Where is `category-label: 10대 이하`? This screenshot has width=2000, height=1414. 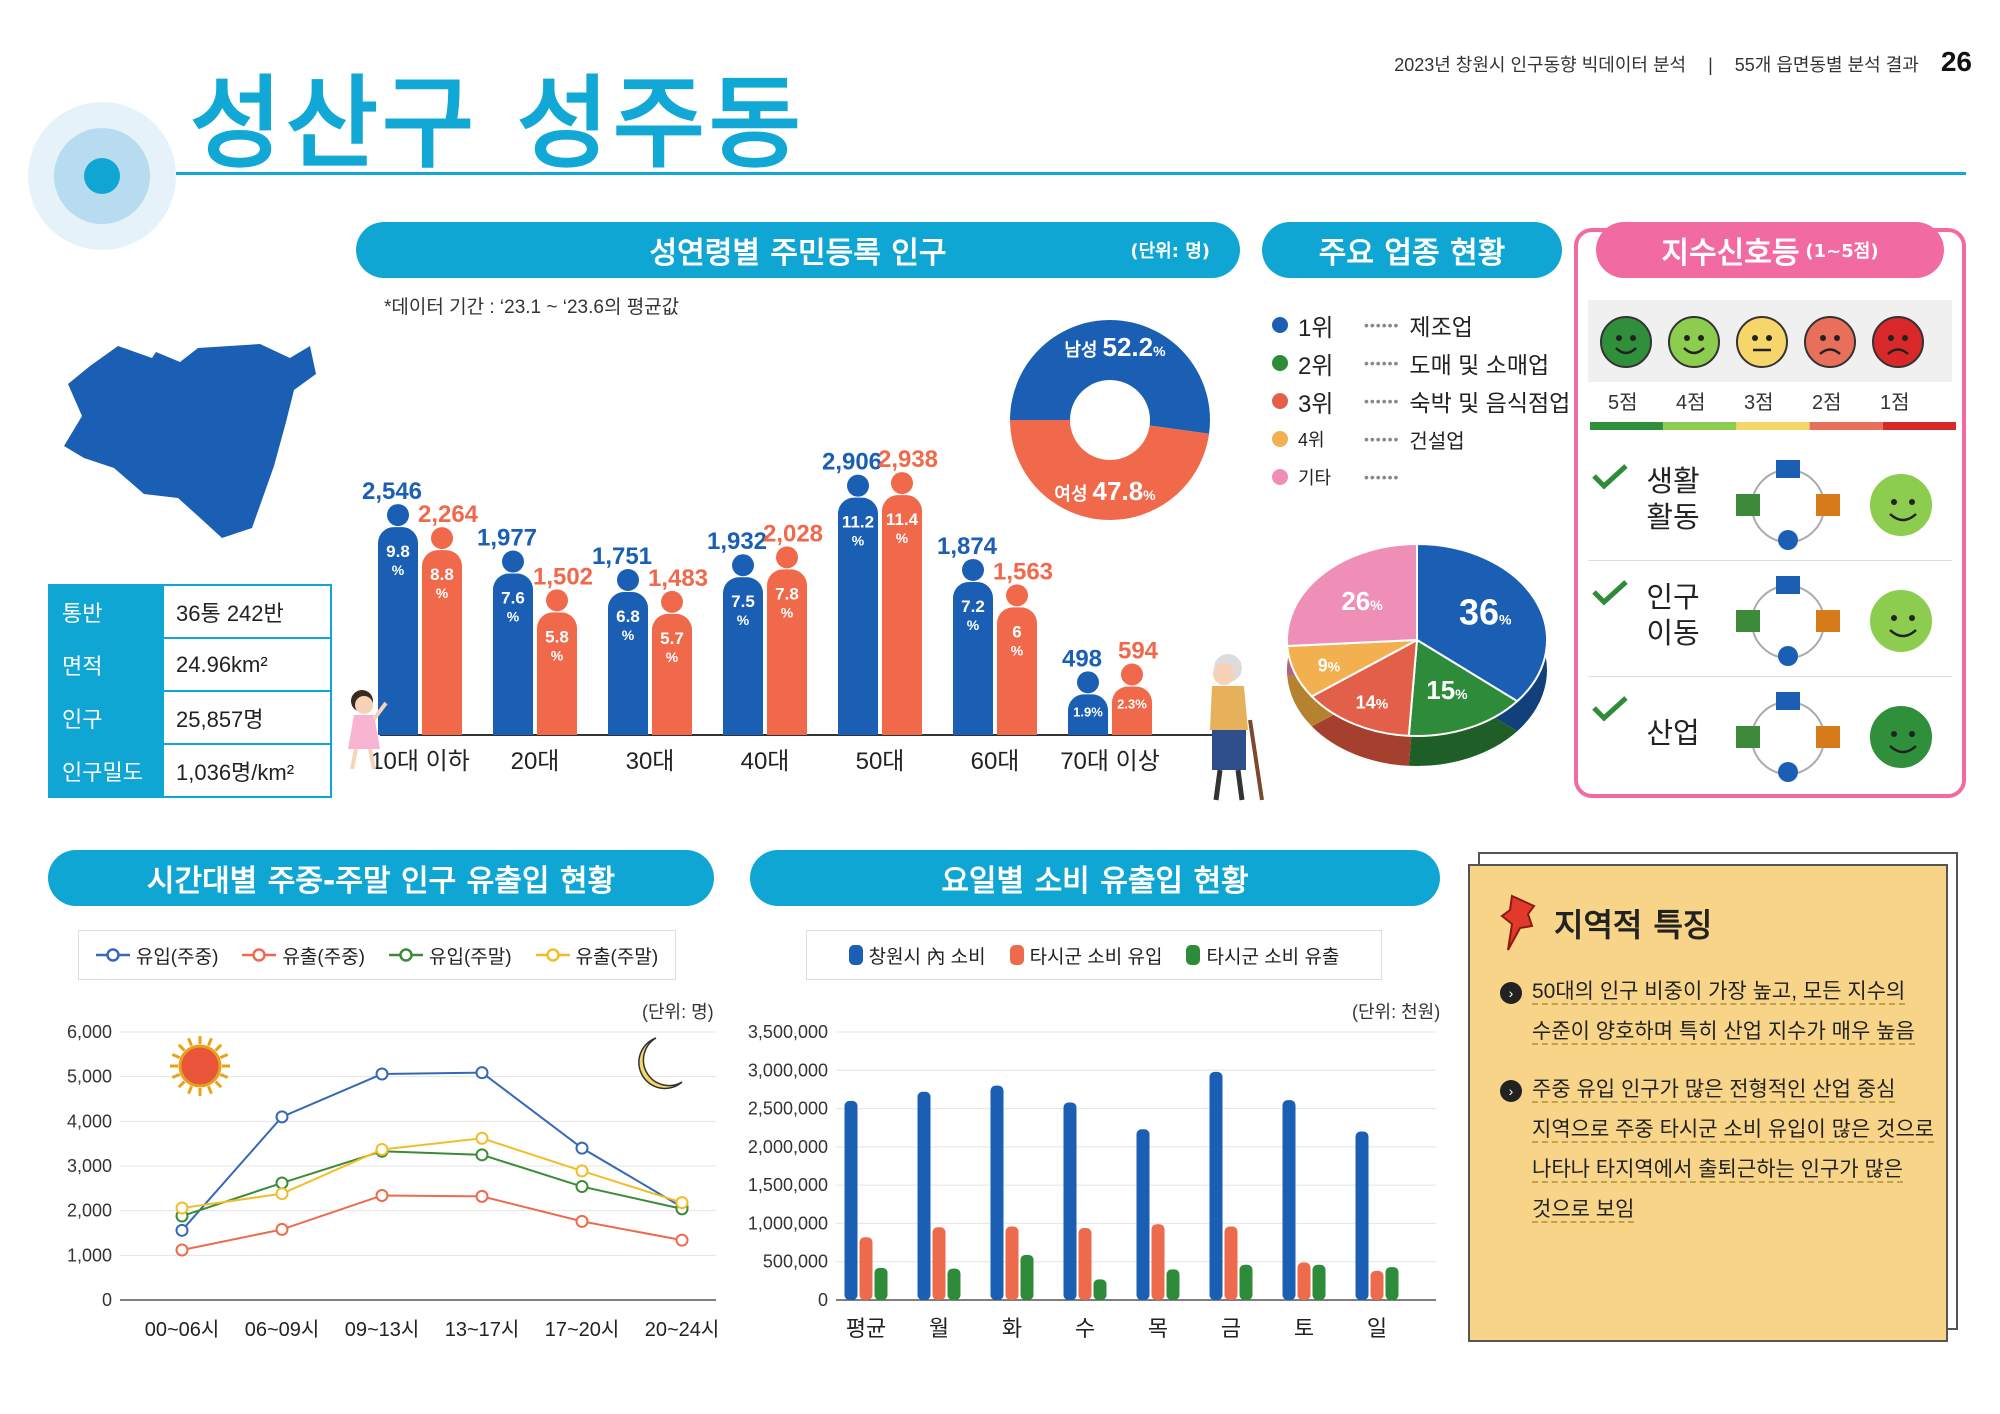
category-label: 10대 이하 is located at coordinates (420, 761).